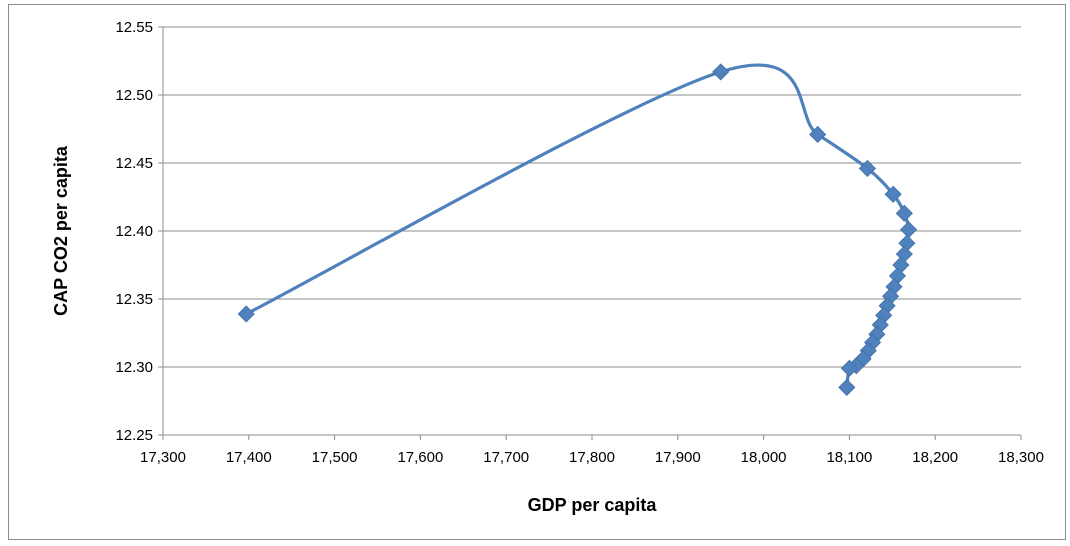 The image size is (1070, 546). Describe the element at coordinates (134, 367) in the screenshot. I see `y-tick-label: 12.30` at that location.